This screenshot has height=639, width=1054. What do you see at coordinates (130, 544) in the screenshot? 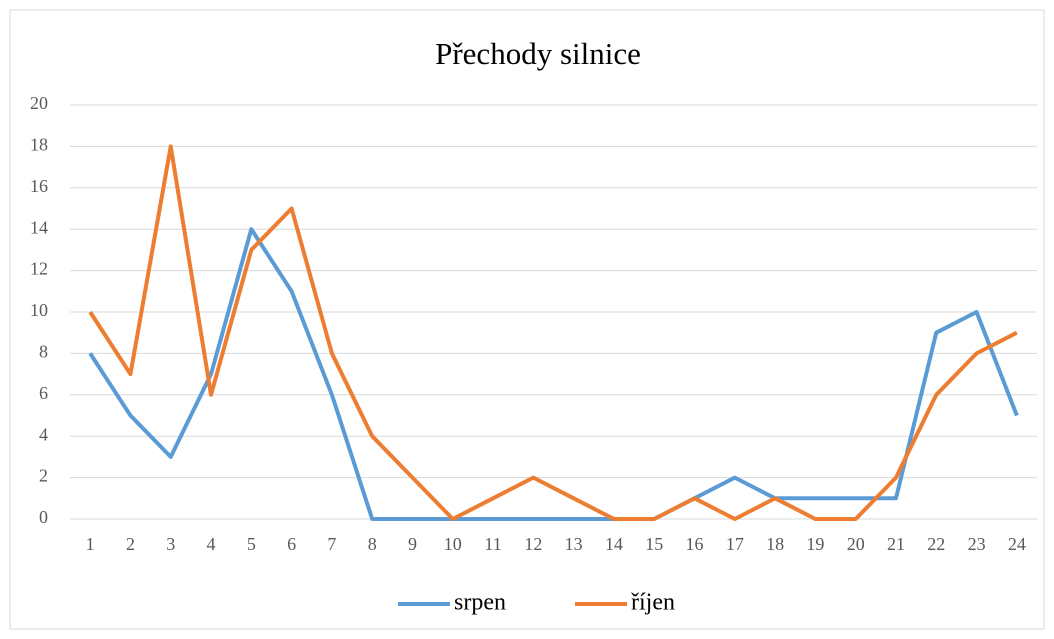
I see `x-tick-label: 2` at bounding box center [130, 544].